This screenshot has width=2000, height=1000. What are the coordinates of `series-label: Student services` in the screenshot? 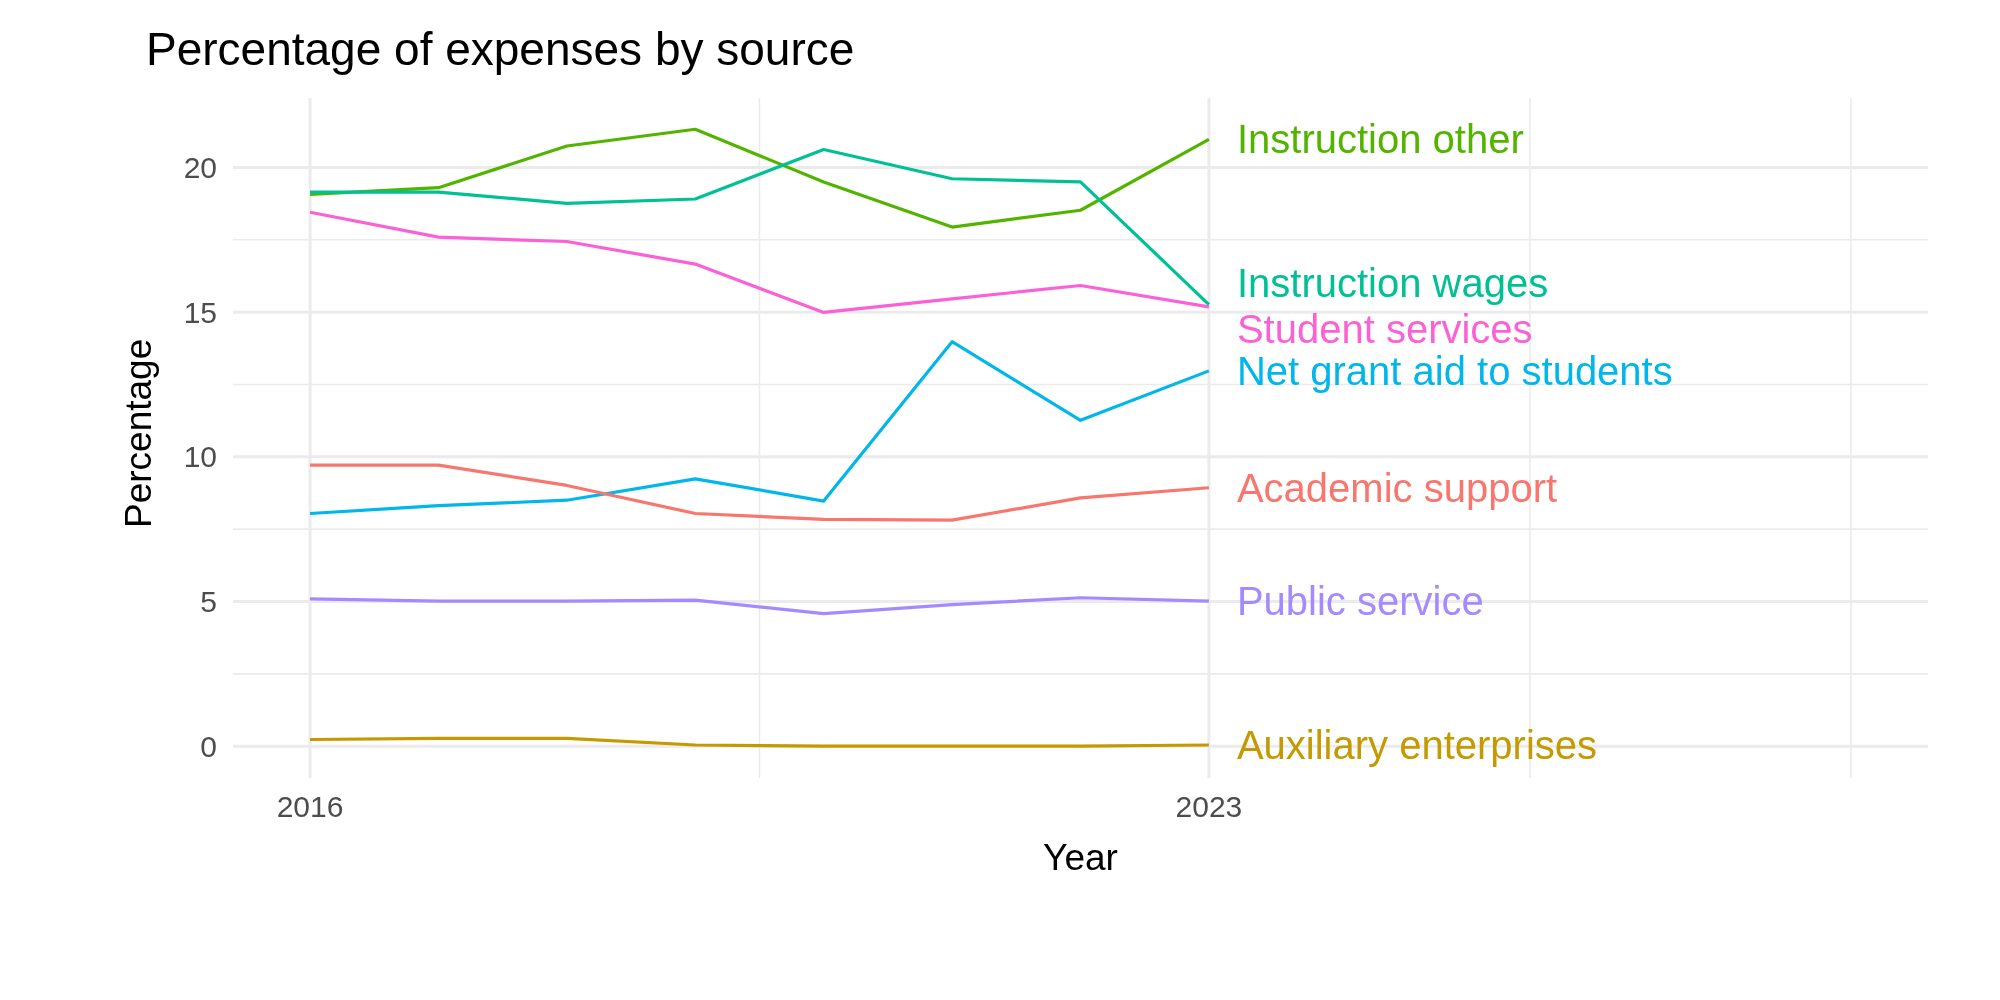 It's located at (1384, 328).